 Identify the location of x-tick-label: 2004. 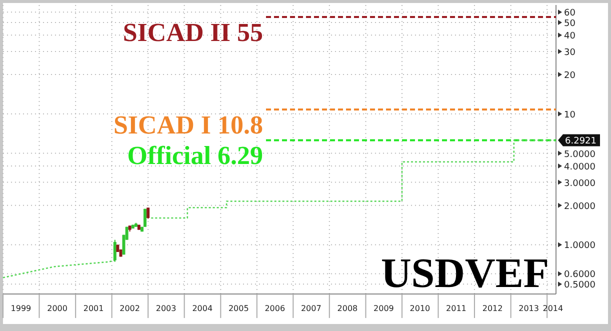
(202, 308).